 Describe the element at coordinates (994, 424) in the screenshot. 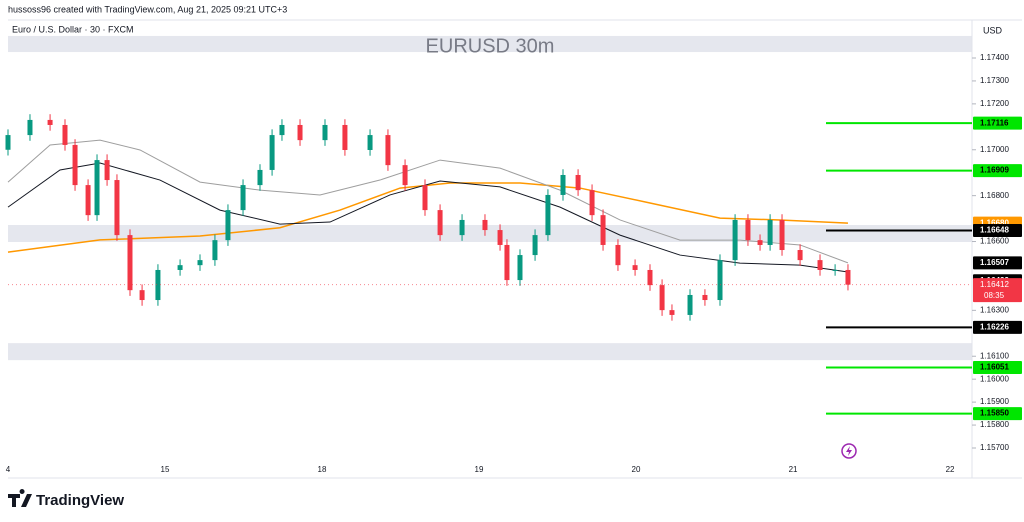

I see `y-tick-label: 1.15800` at that location.